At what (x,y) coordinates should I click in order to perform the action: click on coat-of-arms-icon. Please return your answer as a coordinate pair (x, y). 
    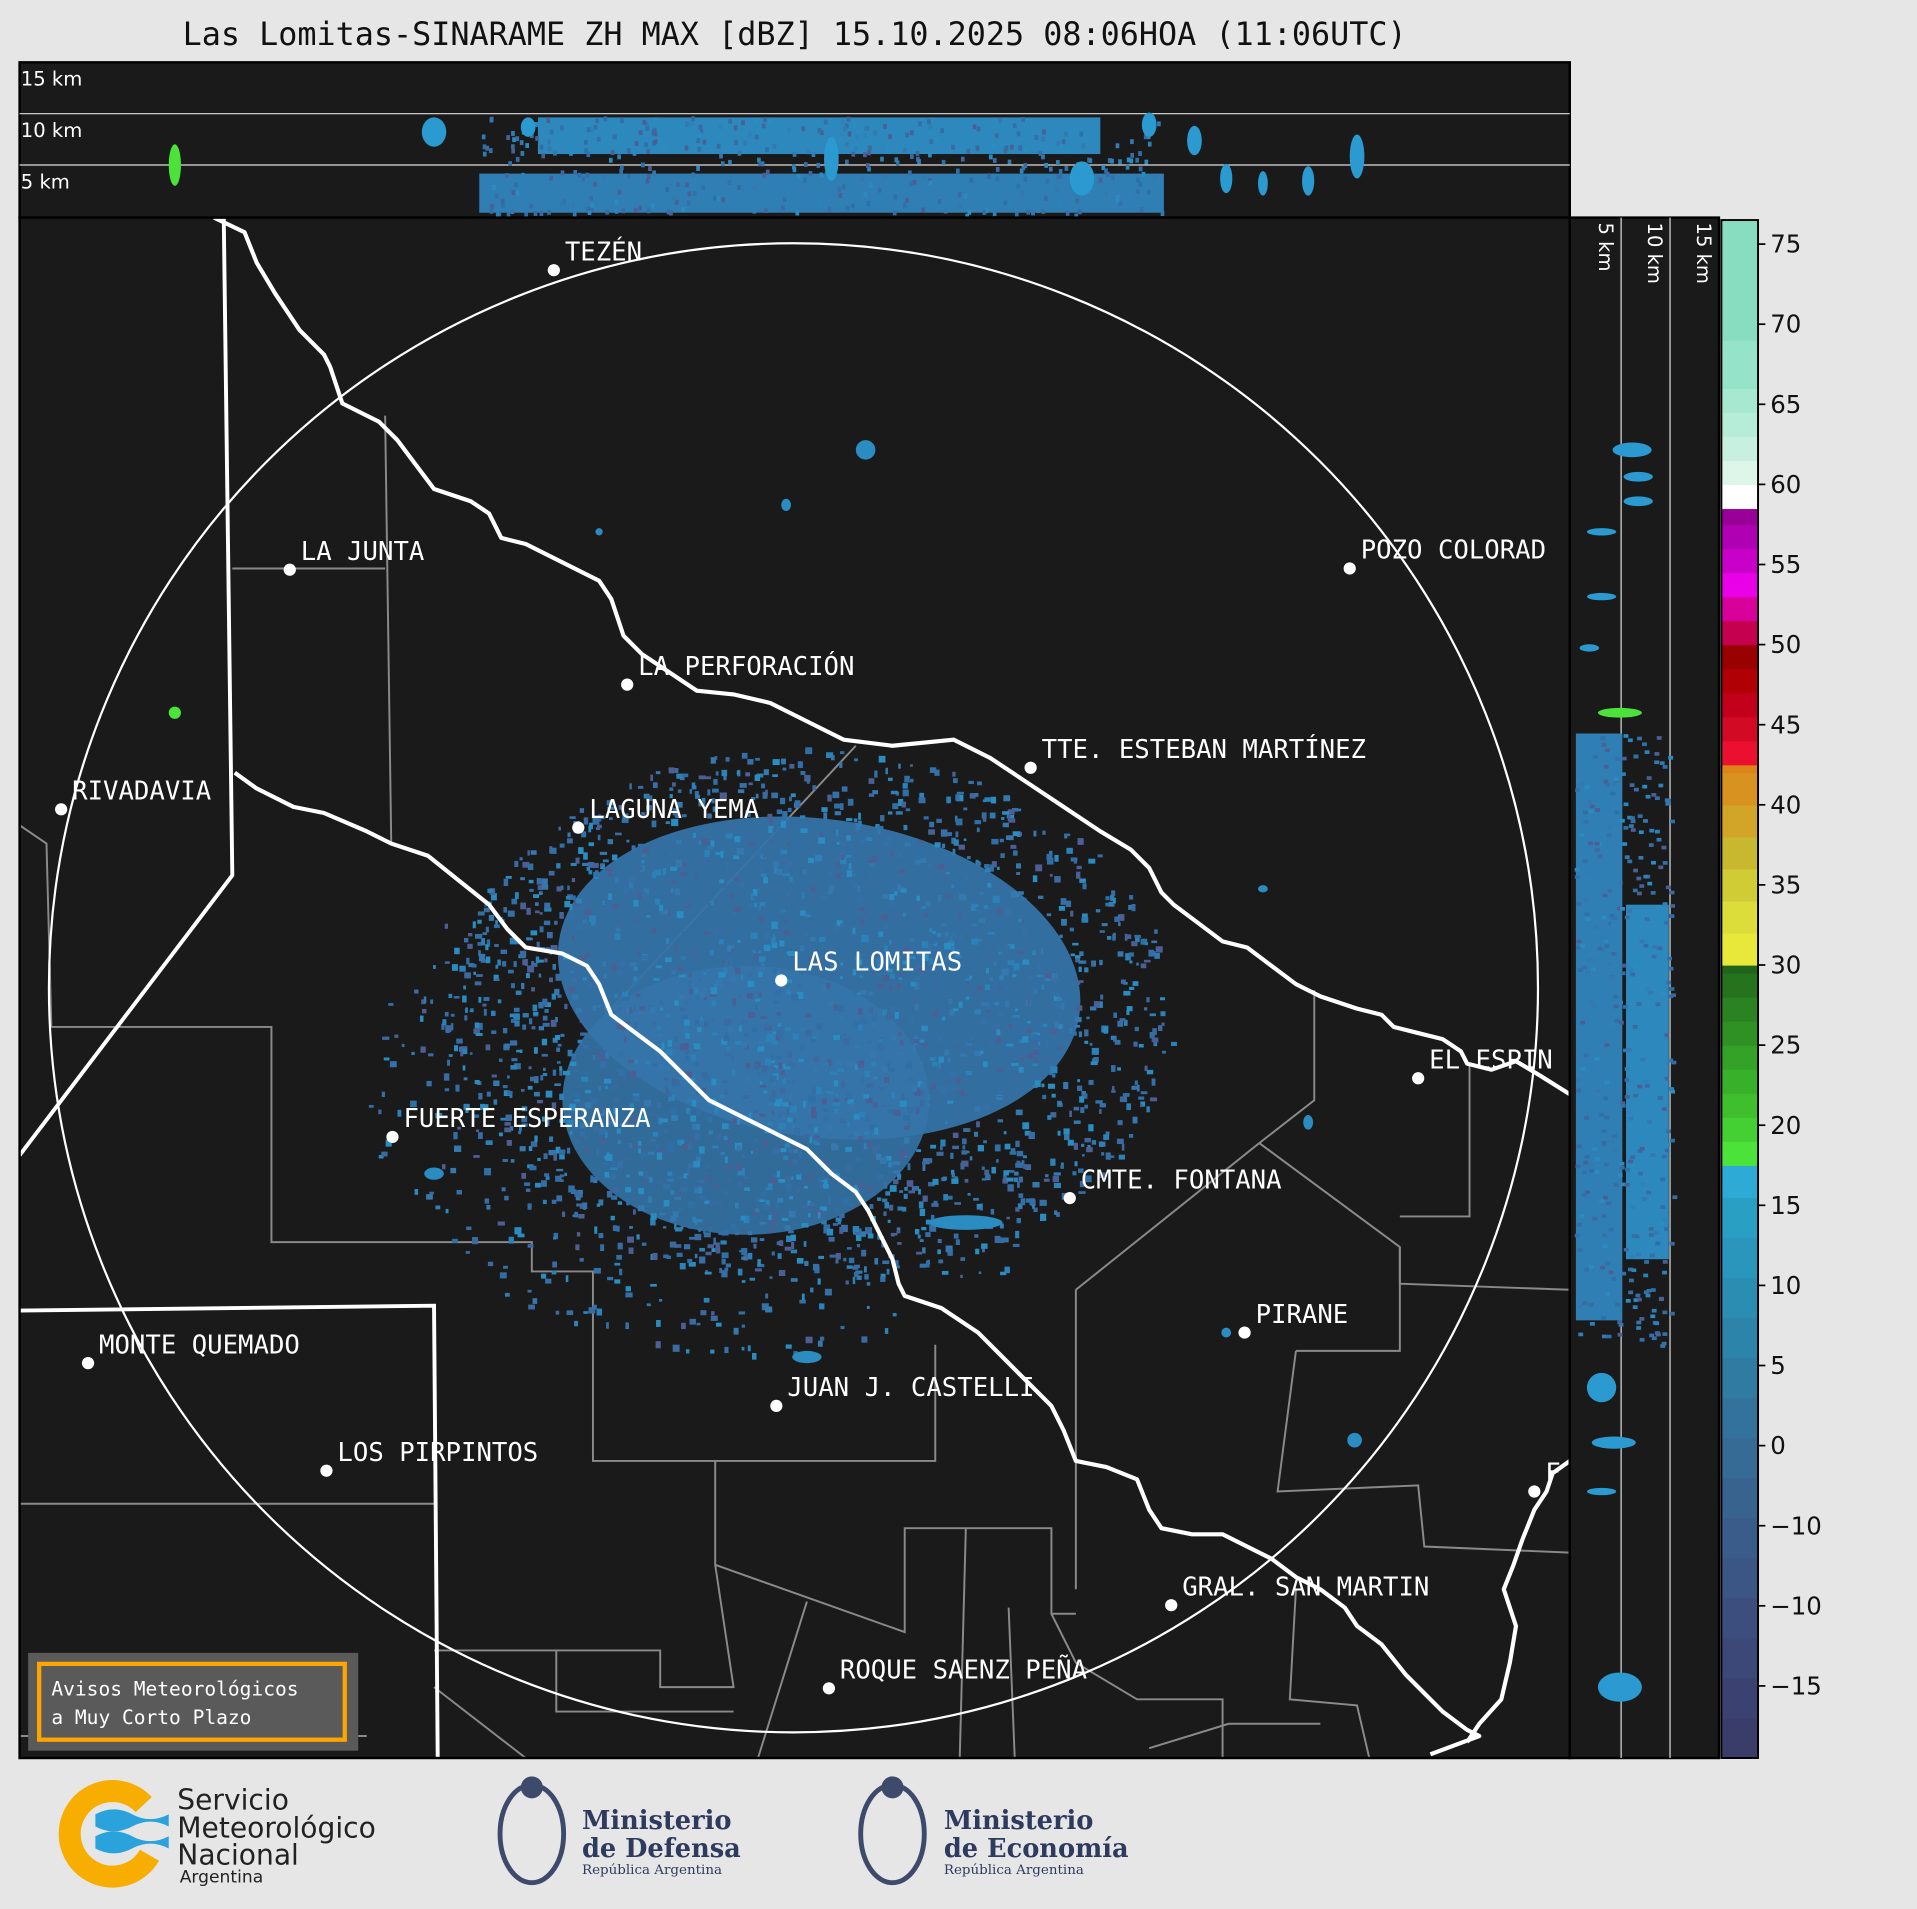
    Looking at the image, I should click on (532, 1834).